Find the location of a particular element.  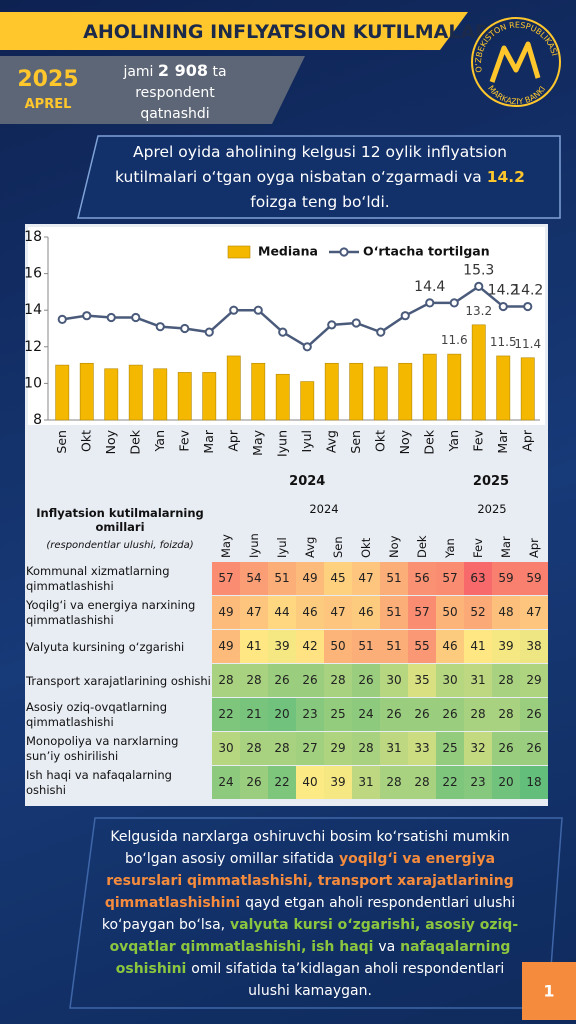

column-header: Fev is located at coordinates (478, 548).